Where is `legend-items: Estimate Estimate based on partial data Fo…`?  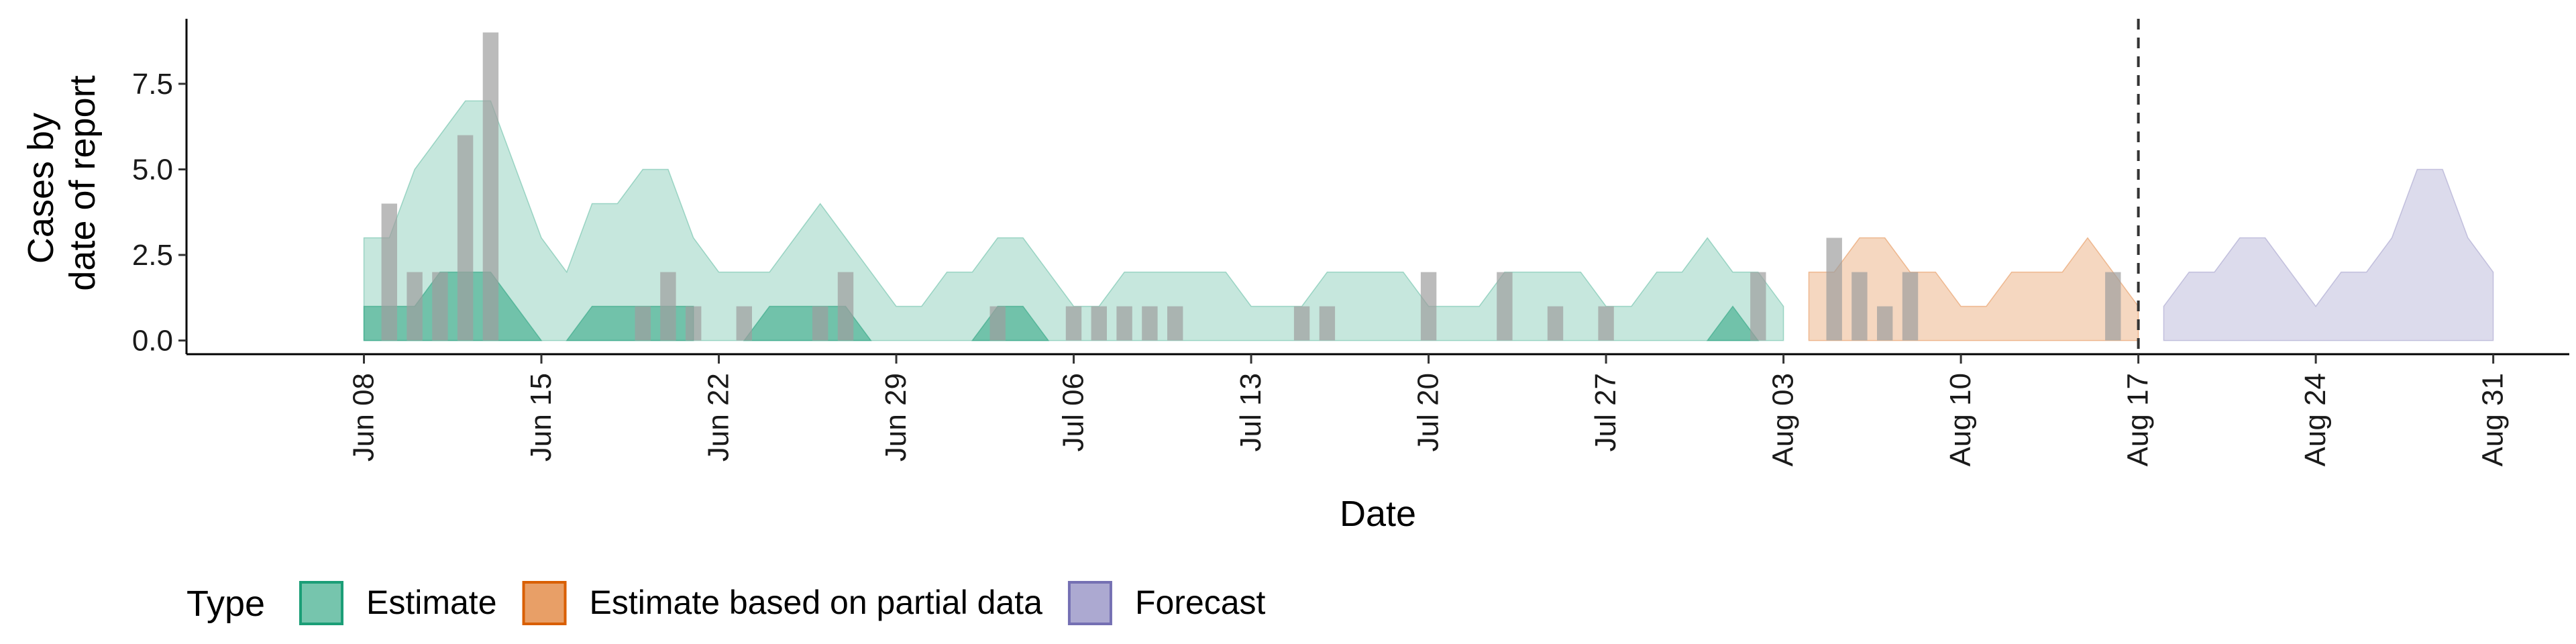 legend-items: Estimate Estimate based on partial data Fo… is located at coordinates (782, 603).